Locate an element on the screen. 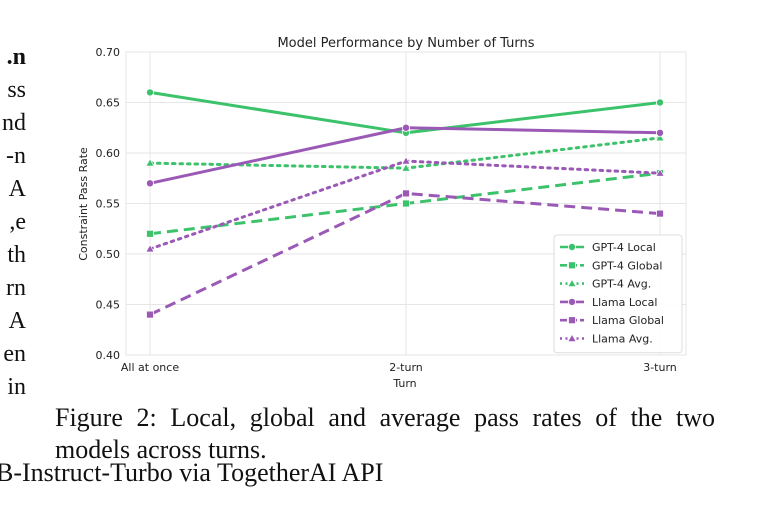  x-tick-label: 3-turn is located at coordinates (660, 367).